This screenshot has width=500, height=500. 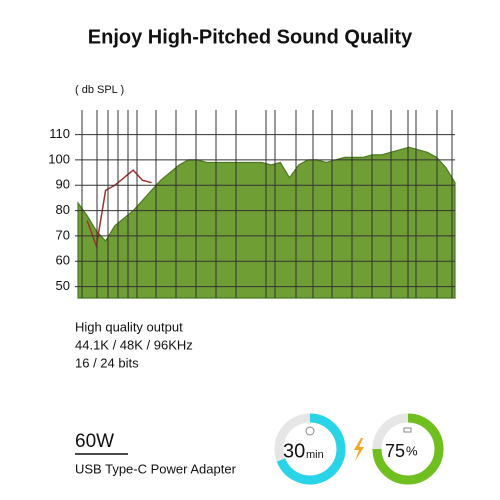 I want to click on time-value: 30, so click(x=294, y=451).